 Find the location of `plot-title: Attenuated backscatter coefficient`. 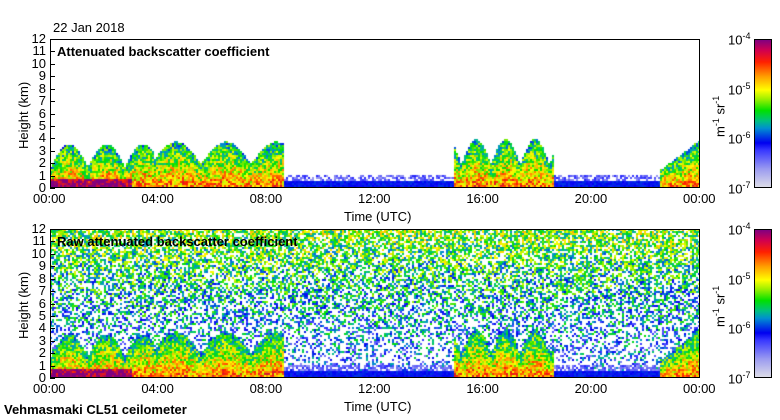

plot-title: Attenuated backscatter coefficient is located at coordinates (163, 51).